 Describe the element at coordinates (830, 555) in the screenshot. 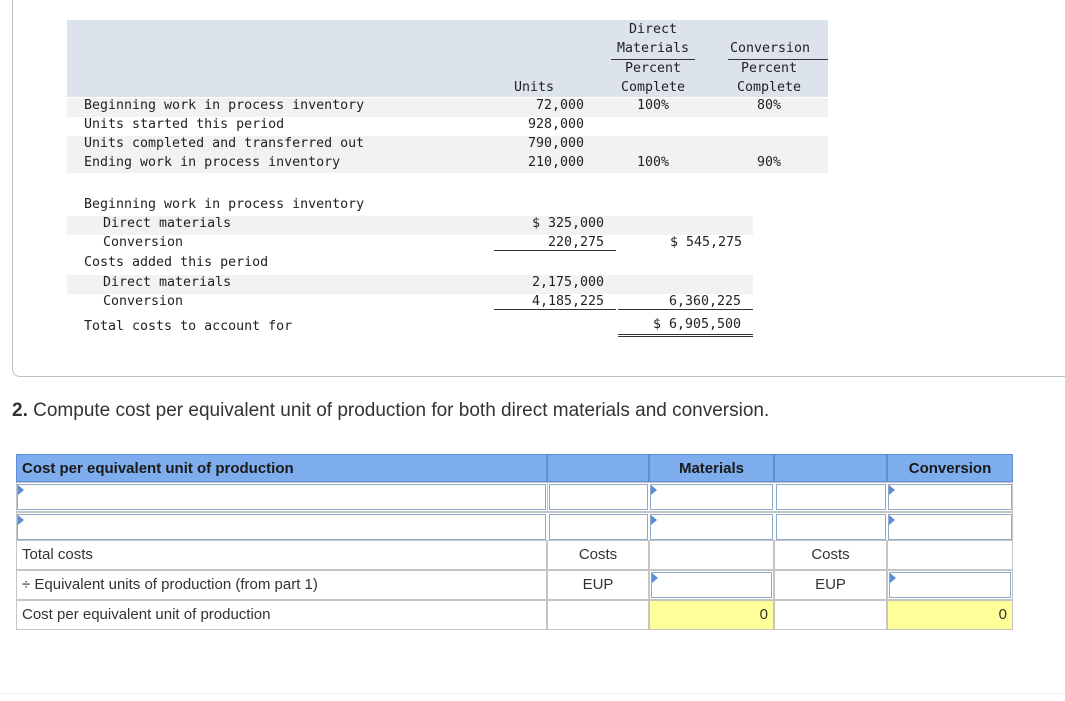

I see `row-total-costs-conversion-tag: Costs` at that location.